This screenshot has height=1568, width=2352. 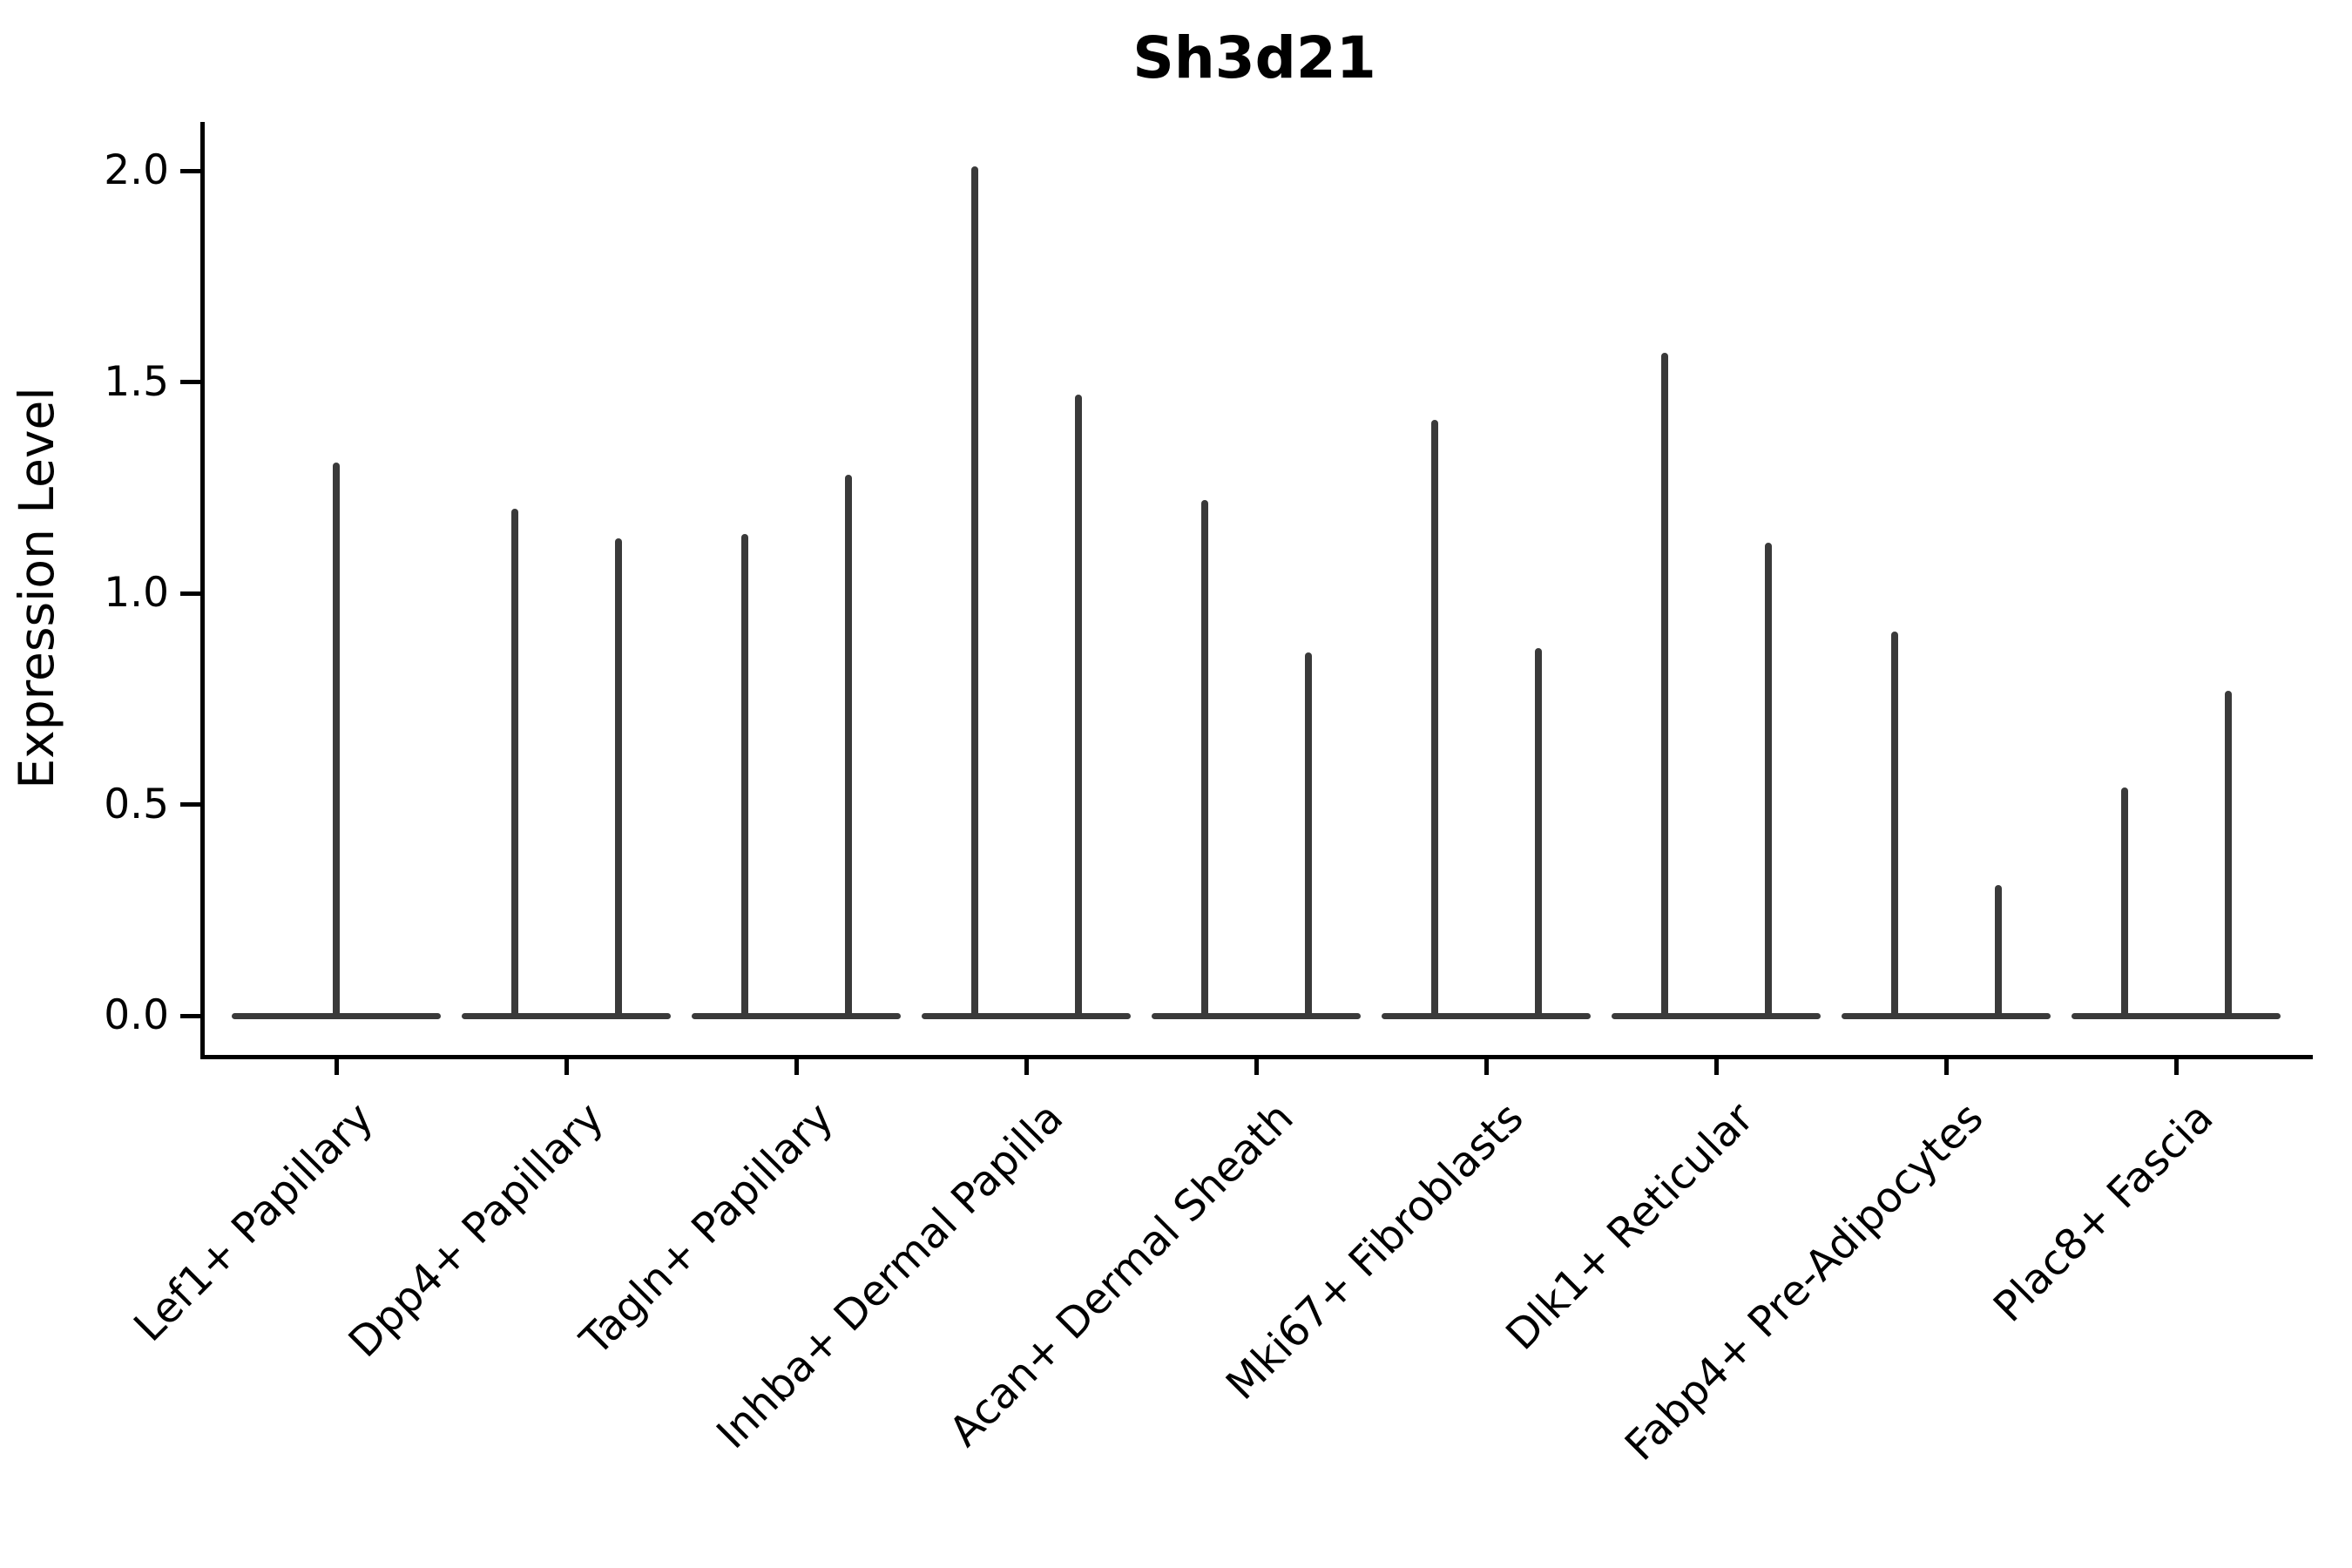 I want to click on y-tick-label: 1.0, so click(x=136, y=593).